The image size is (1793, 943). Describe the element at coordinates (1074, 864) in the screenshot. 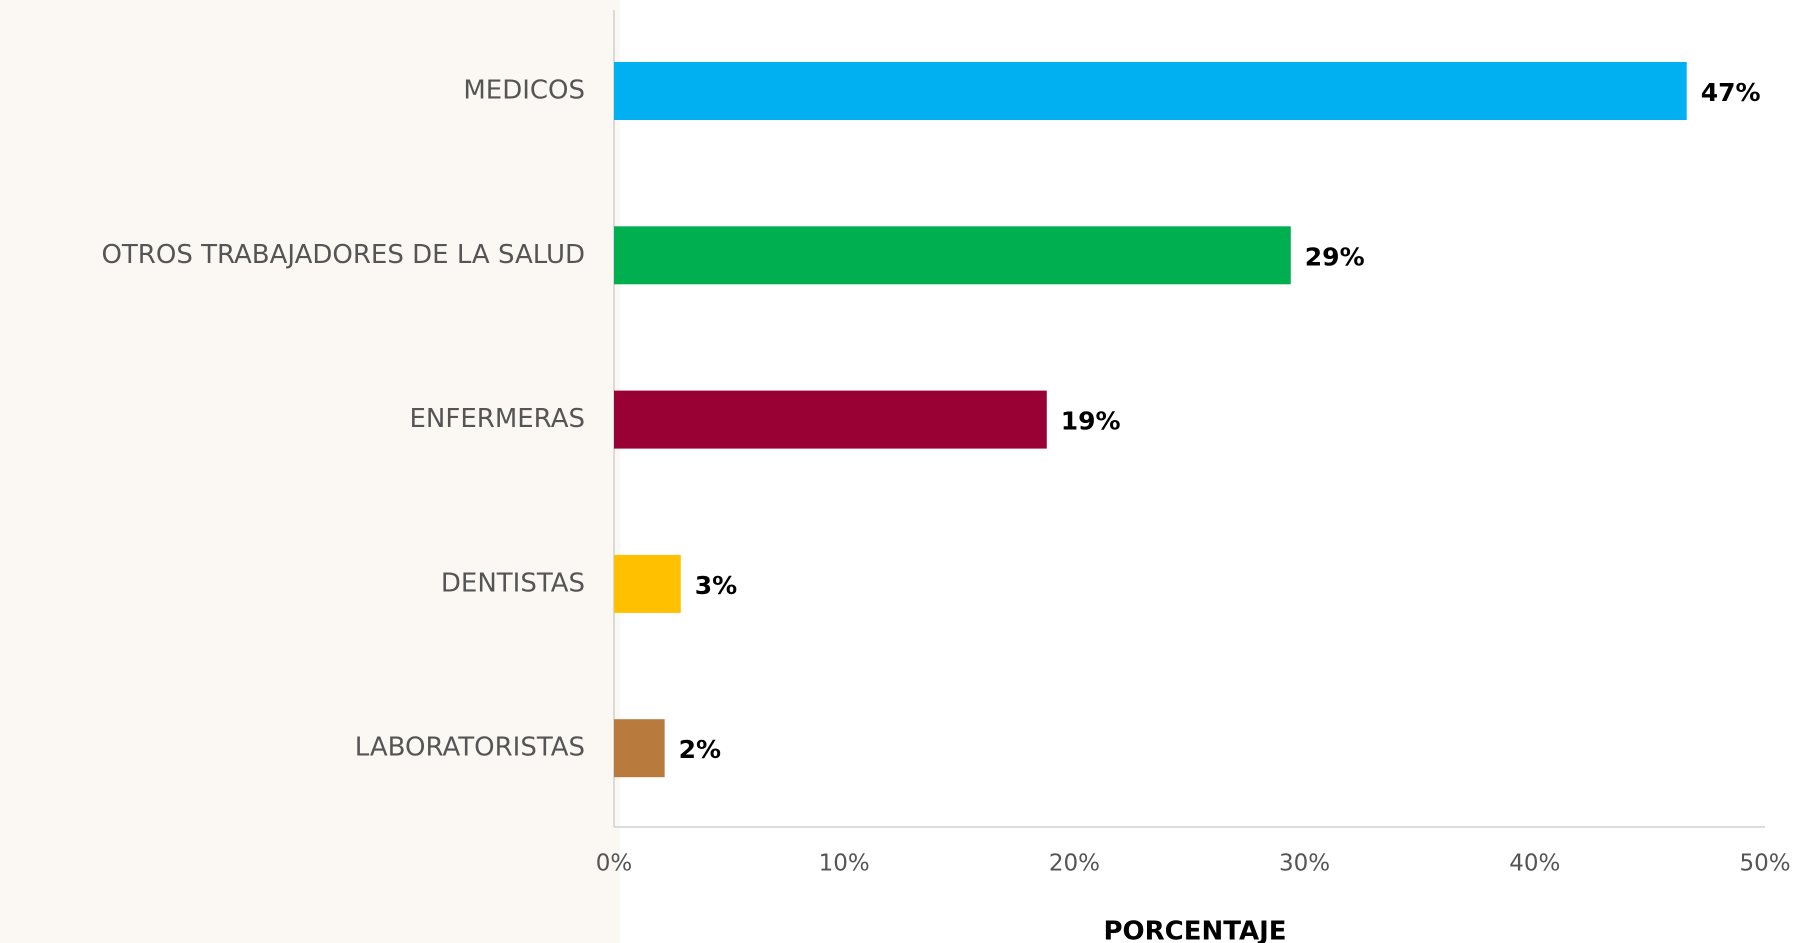

I see `x-tick-label: 20%` at that location.